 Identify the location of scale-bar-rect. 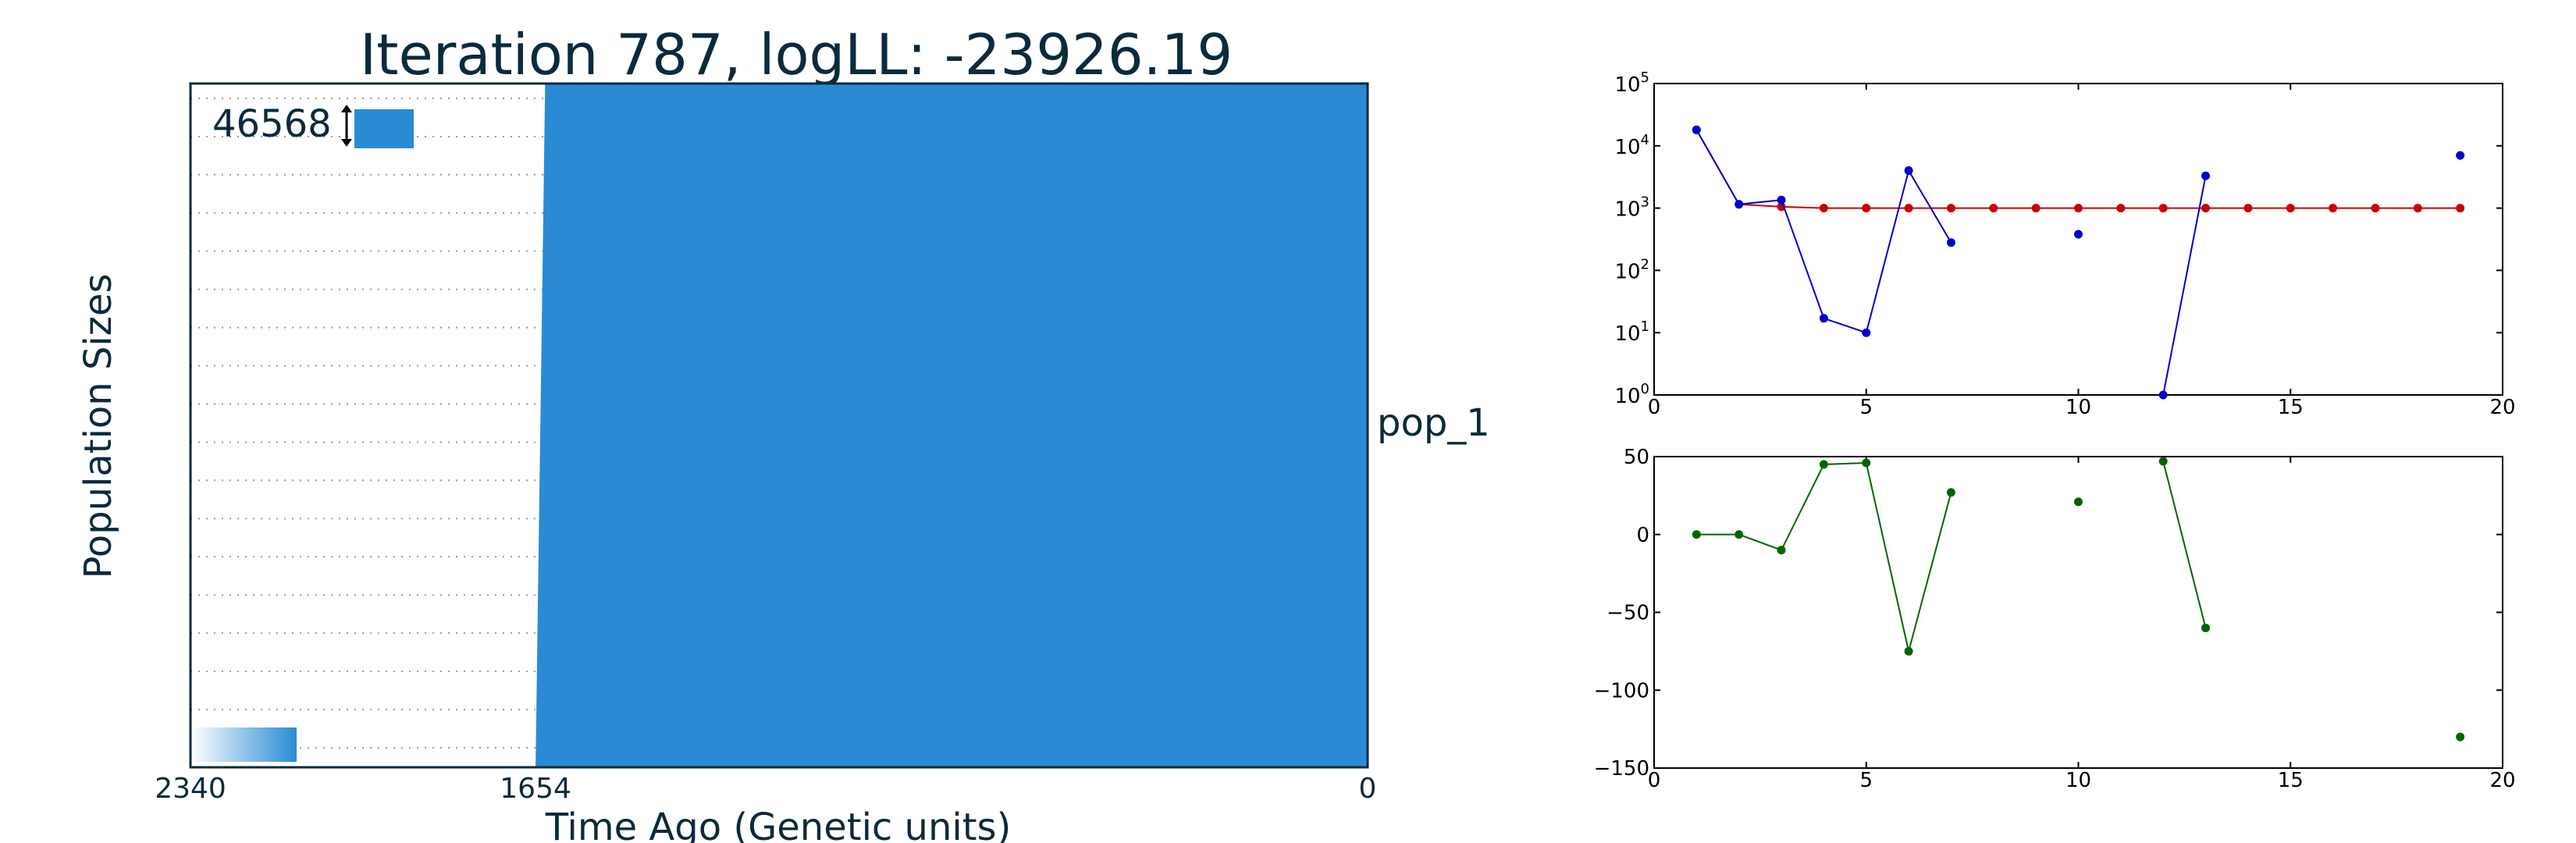
(384, 128).